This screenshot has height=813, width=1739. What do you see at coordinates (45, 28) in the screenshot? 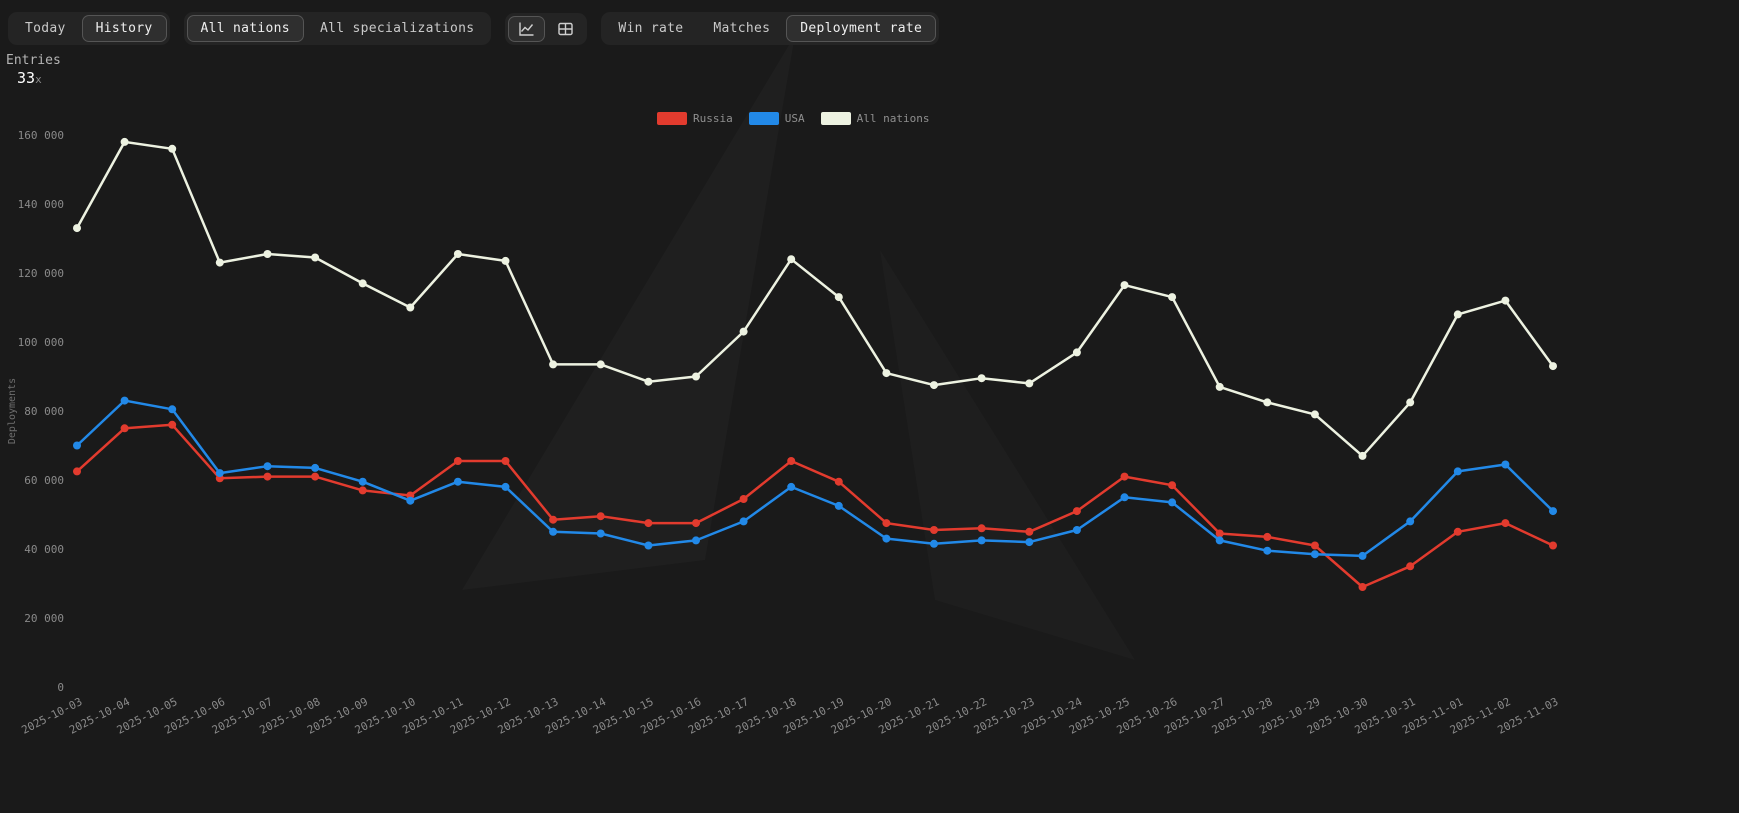
I see `toggle-today: Today` at bounding box center [45, 28].